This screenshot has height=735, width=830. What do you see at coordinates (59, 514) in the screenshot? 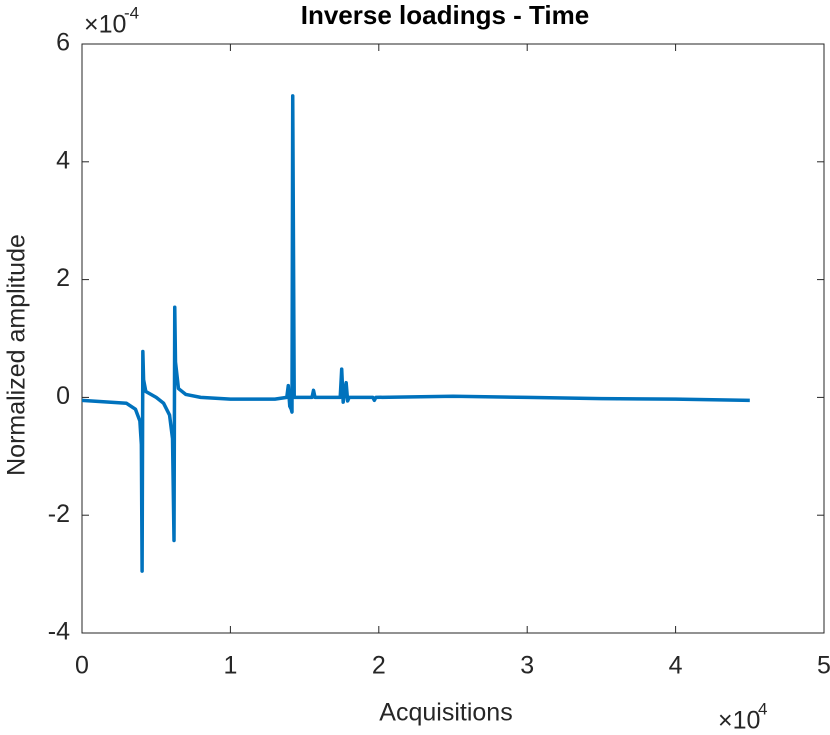
I see `y-tick-label: -2` at bounding box center [59, 514].